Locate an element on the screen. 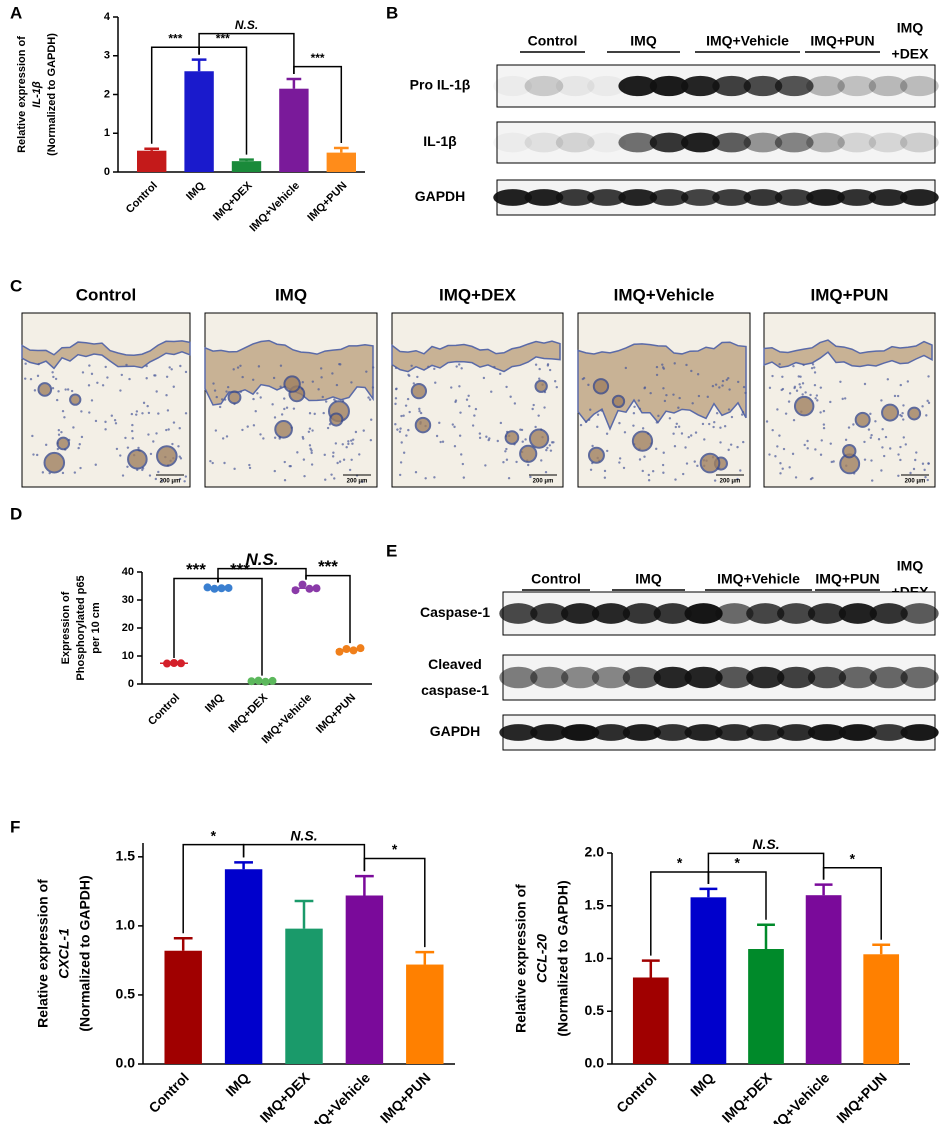  y-tick-label: 1 is located at coordinates (107, 133).